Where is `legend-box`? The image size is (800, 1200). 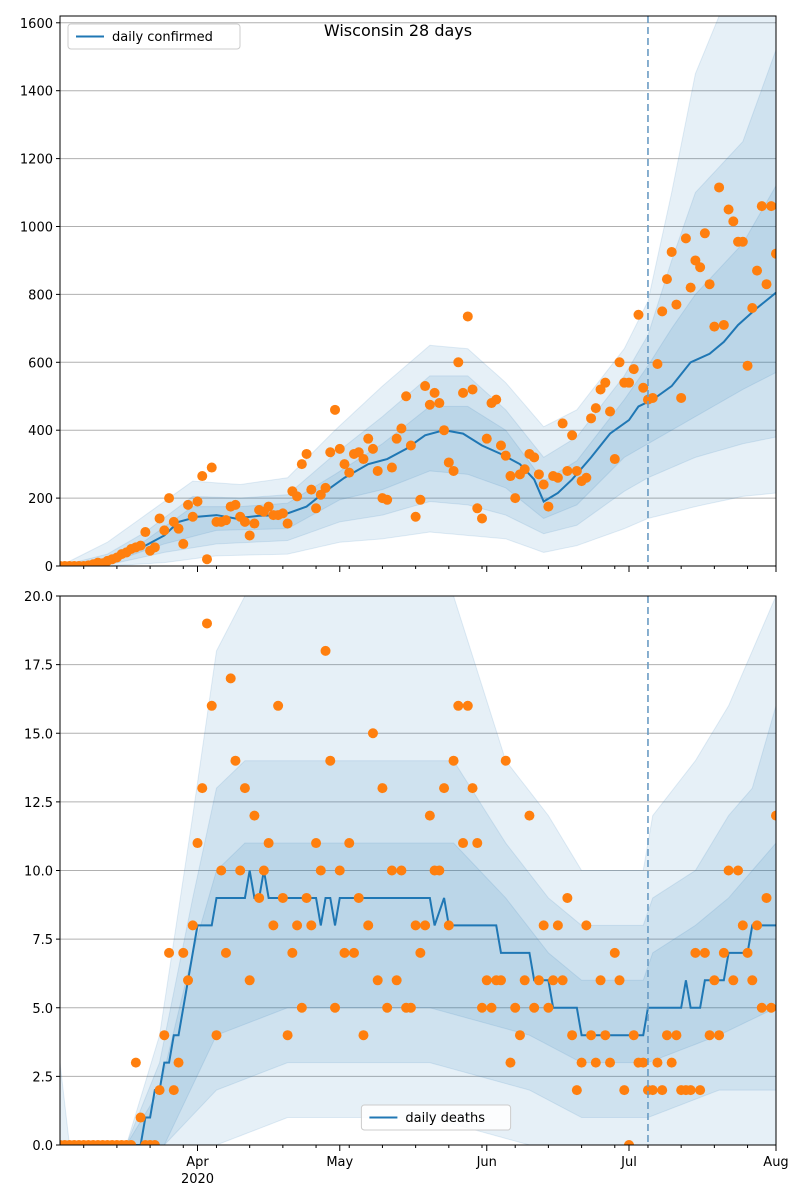 legend-box is located at coordinates (436, 1117).